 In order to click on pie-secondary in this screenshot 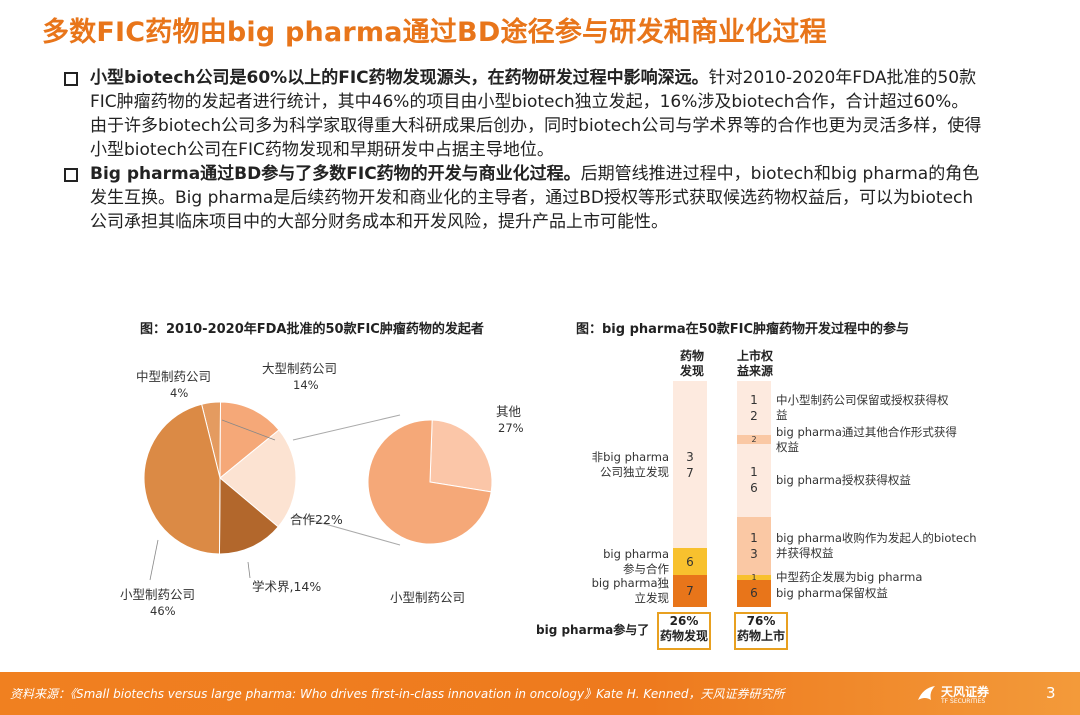, I will do `click(430, 482)`.